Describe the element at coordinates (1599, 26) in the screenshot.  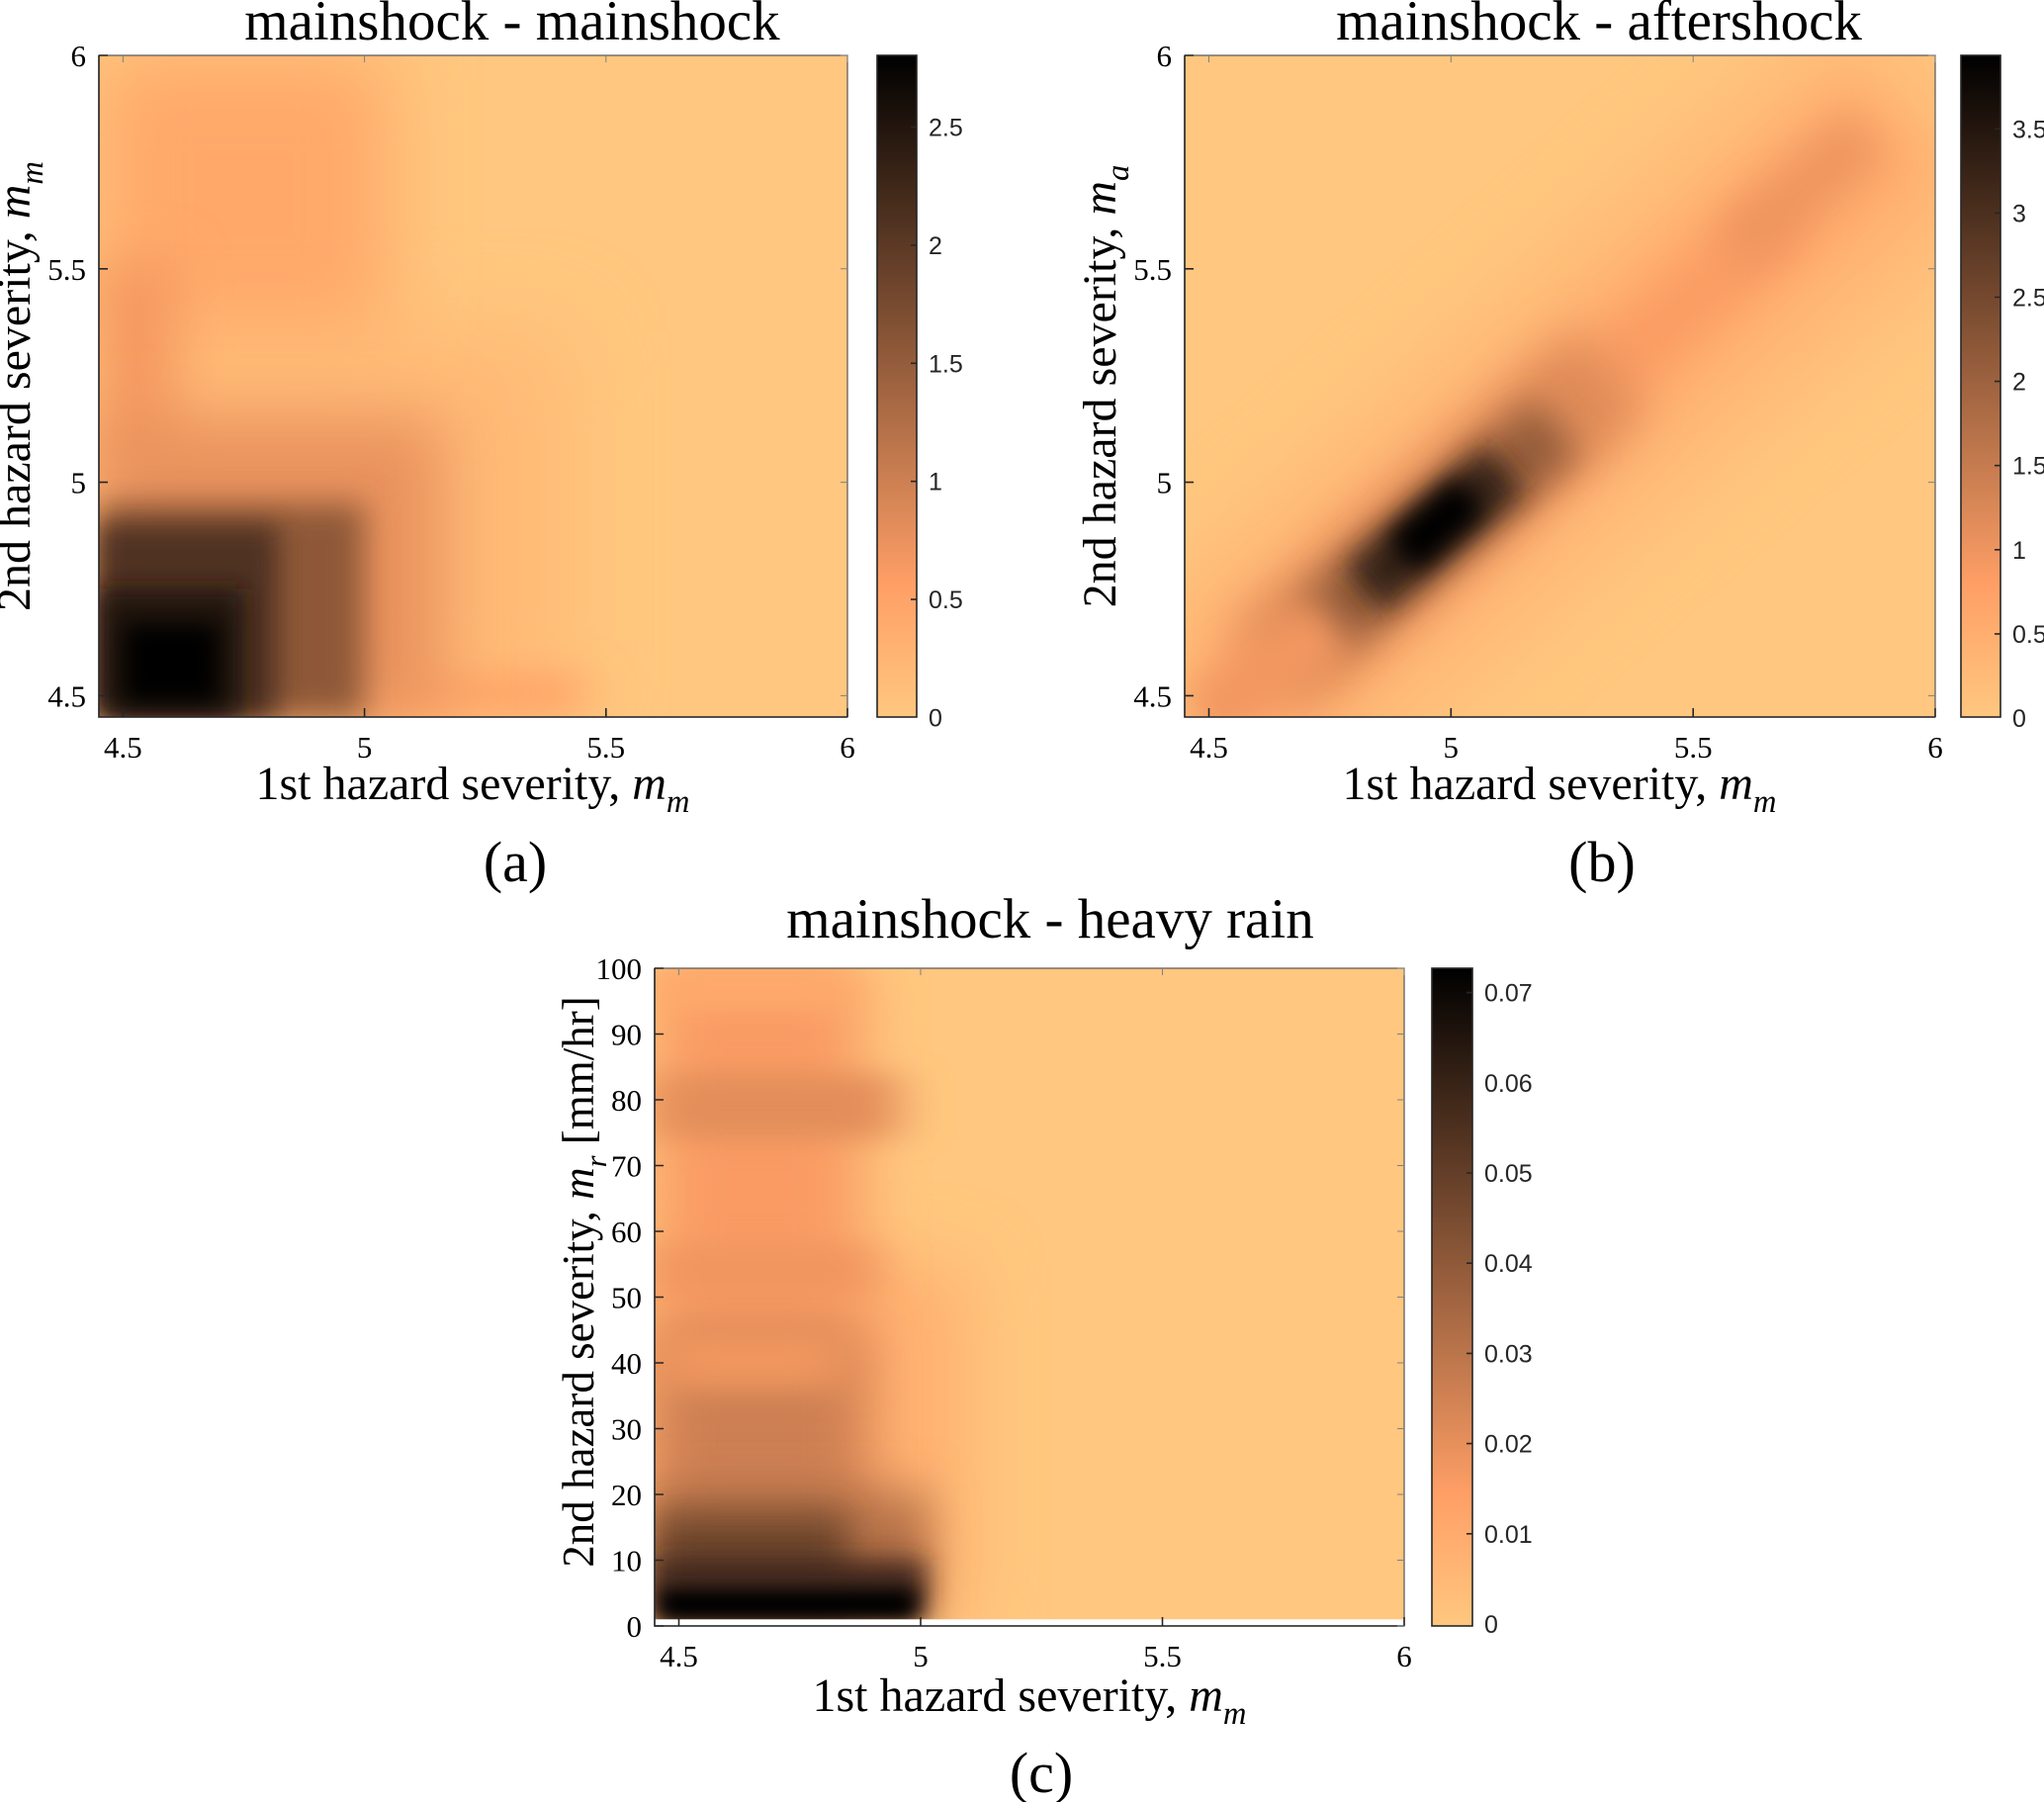
I see `svg-text: mainshock - aftershock` at that location.